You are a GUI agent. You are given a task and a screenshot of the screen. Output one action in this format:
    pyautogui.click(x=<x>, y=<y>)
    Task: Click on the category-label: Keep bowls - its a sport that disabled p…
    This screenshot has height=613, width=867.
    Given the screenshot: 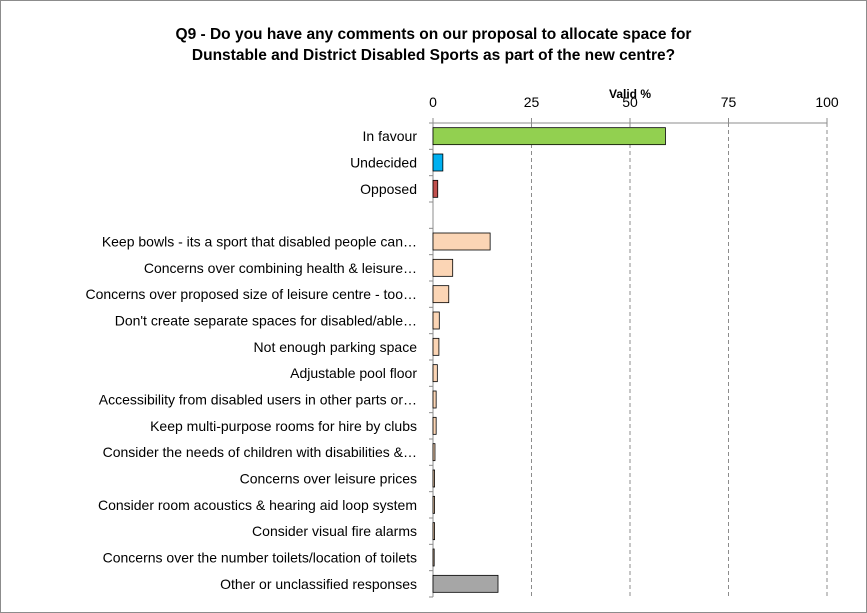 What is the action you would take?
    pyautogui.click(x=259, y=242)
    